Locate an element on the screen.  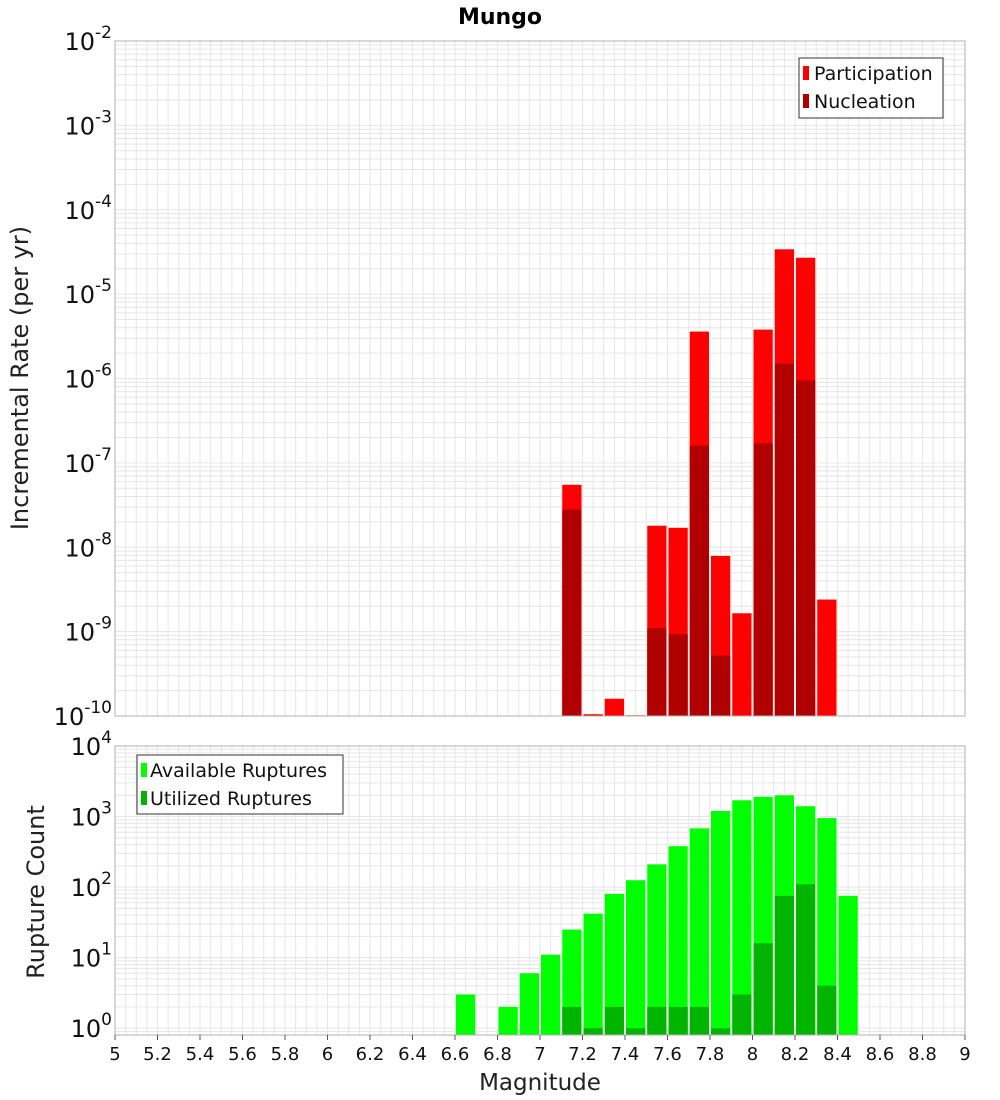
x-tick-label: 5.2 is located at coordinates (157, 1054).